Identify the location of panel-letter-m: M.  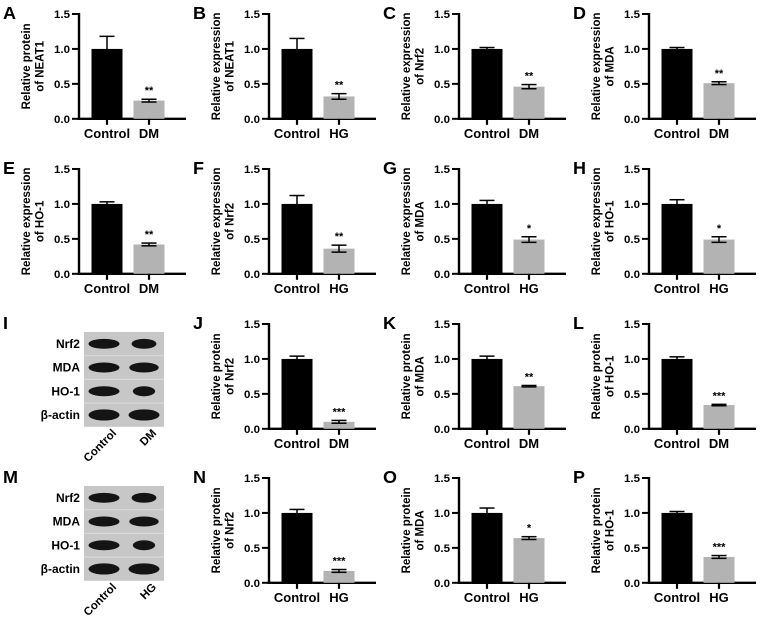
(10, 477).